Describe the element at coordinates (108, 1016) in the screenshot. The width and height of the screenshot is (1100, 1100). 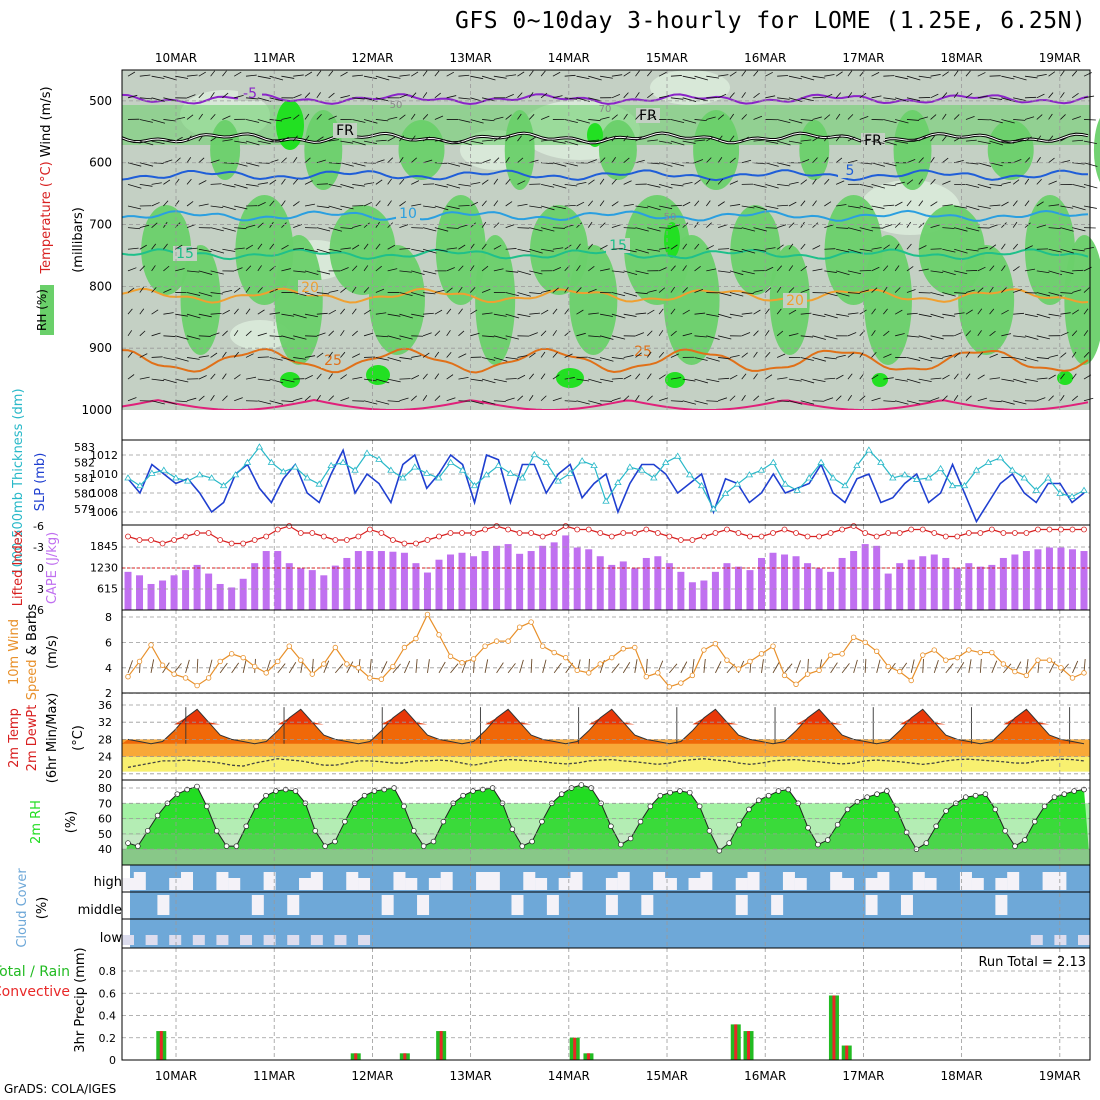
I see `precip-tick: 0.4` at that location.